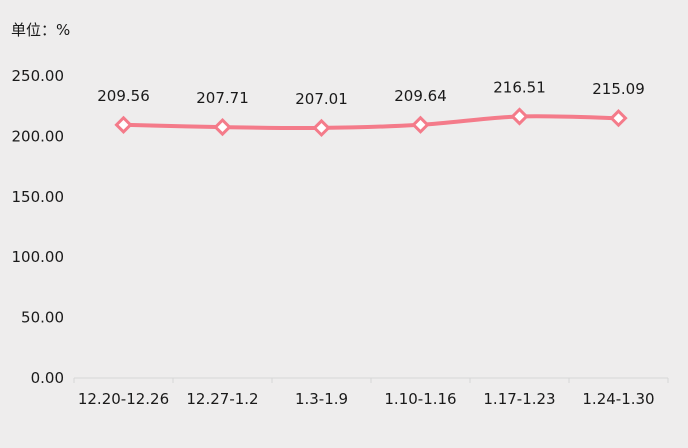 This screenshot has height=448, width=688. I want to click on data-label: 216.51, so click(519, 87).